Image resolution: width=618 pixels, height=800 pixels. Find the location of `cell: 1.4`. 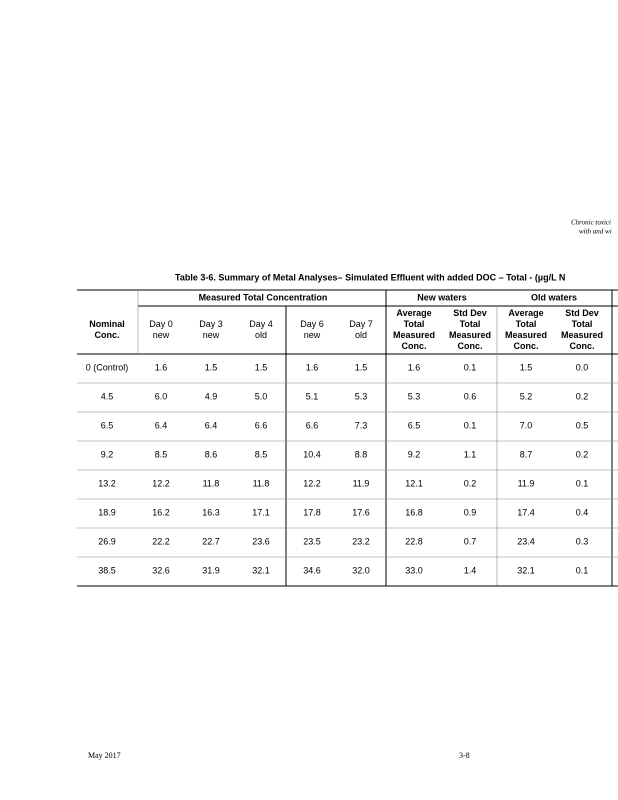

cell: 1.4 is located at coordinates (470, 570).